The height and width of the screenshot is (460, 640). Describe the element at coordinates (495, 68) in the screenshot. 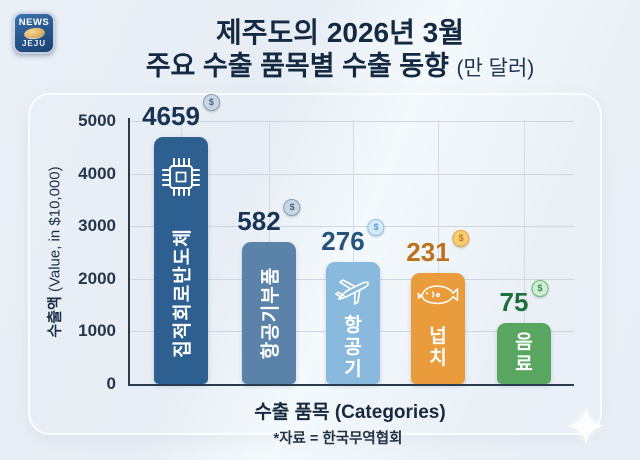

I see `title-unit: (만 달러)` at that location.